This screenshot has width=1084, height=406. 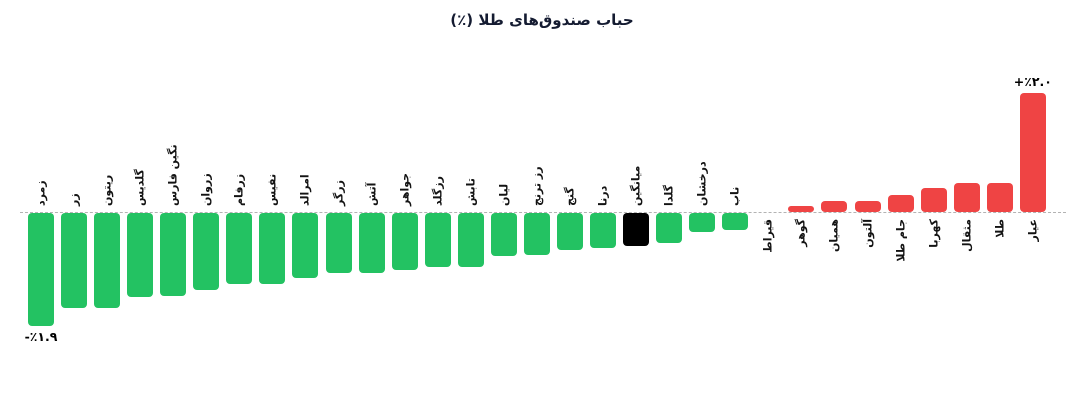 I want to click on value-label: +٪۲.۰, so click(x=1032, y=81).